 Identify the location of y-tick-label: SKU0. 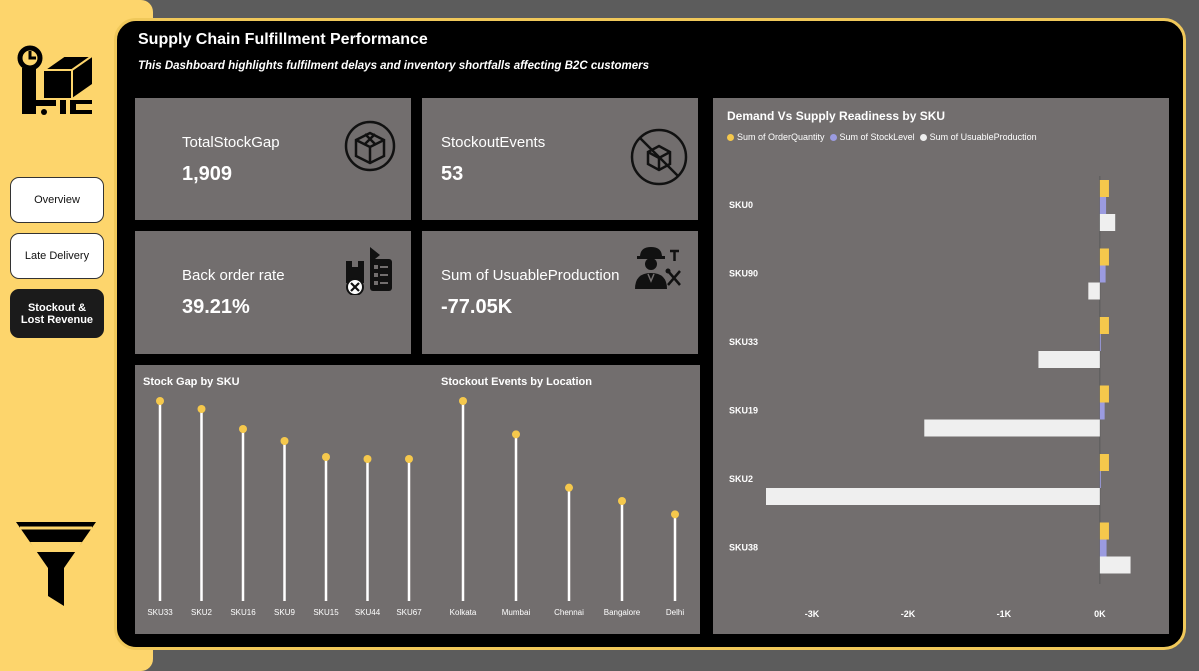
(741, 205).